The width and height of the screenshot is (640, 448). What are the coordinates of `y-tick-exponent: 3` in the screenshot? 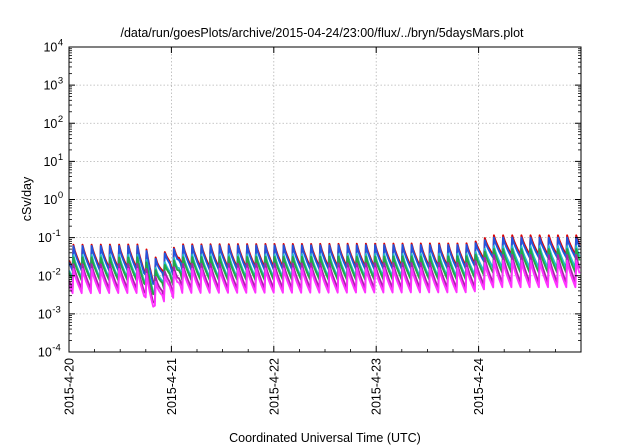 It's located at (60, 81).